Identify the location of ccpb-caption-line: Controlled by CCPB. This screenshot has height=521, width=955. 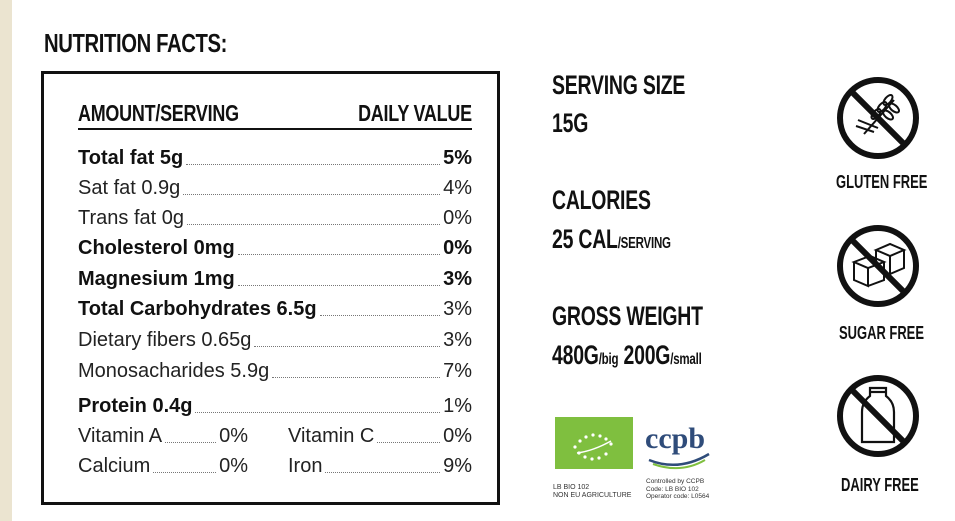
(675, 481).